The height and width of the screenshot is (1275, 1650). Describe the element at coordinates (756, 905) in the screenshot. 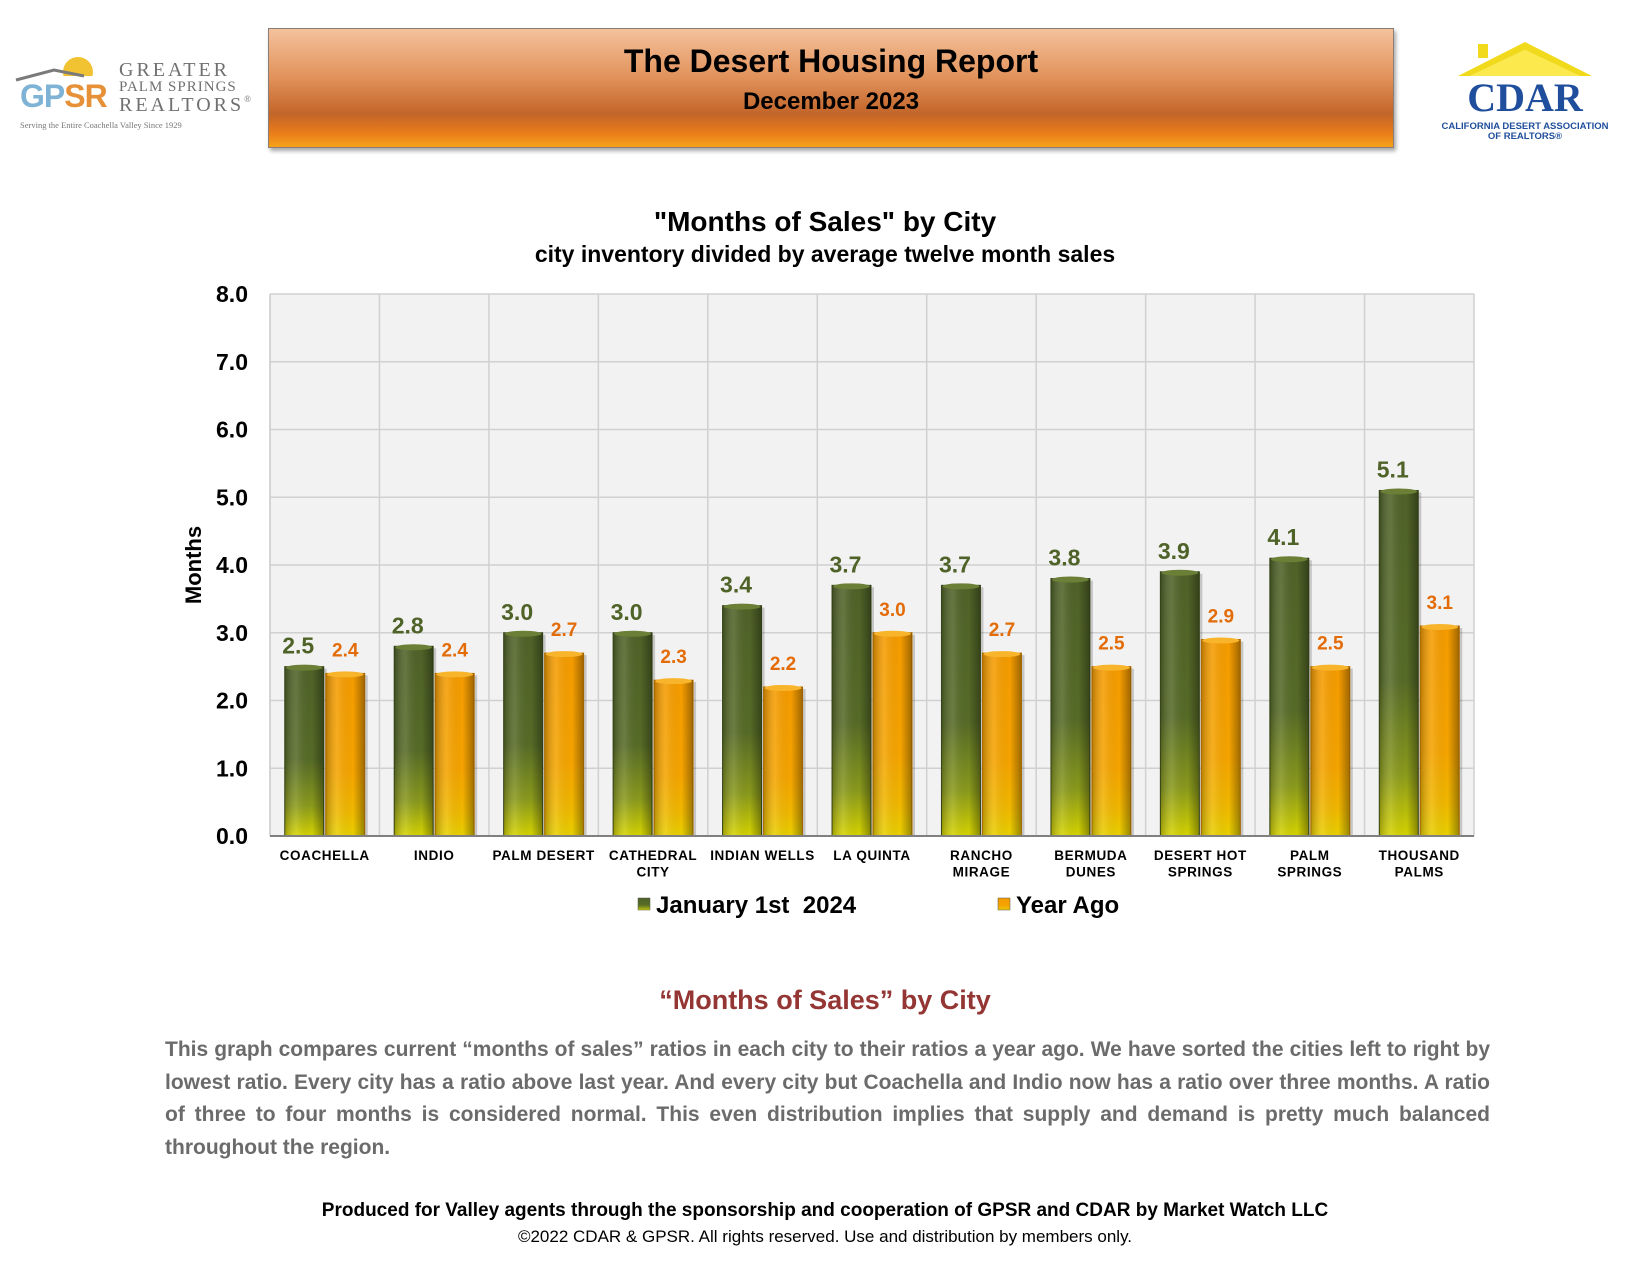

I see `legend-jan-2024-label: January 1st 2024` at that location.